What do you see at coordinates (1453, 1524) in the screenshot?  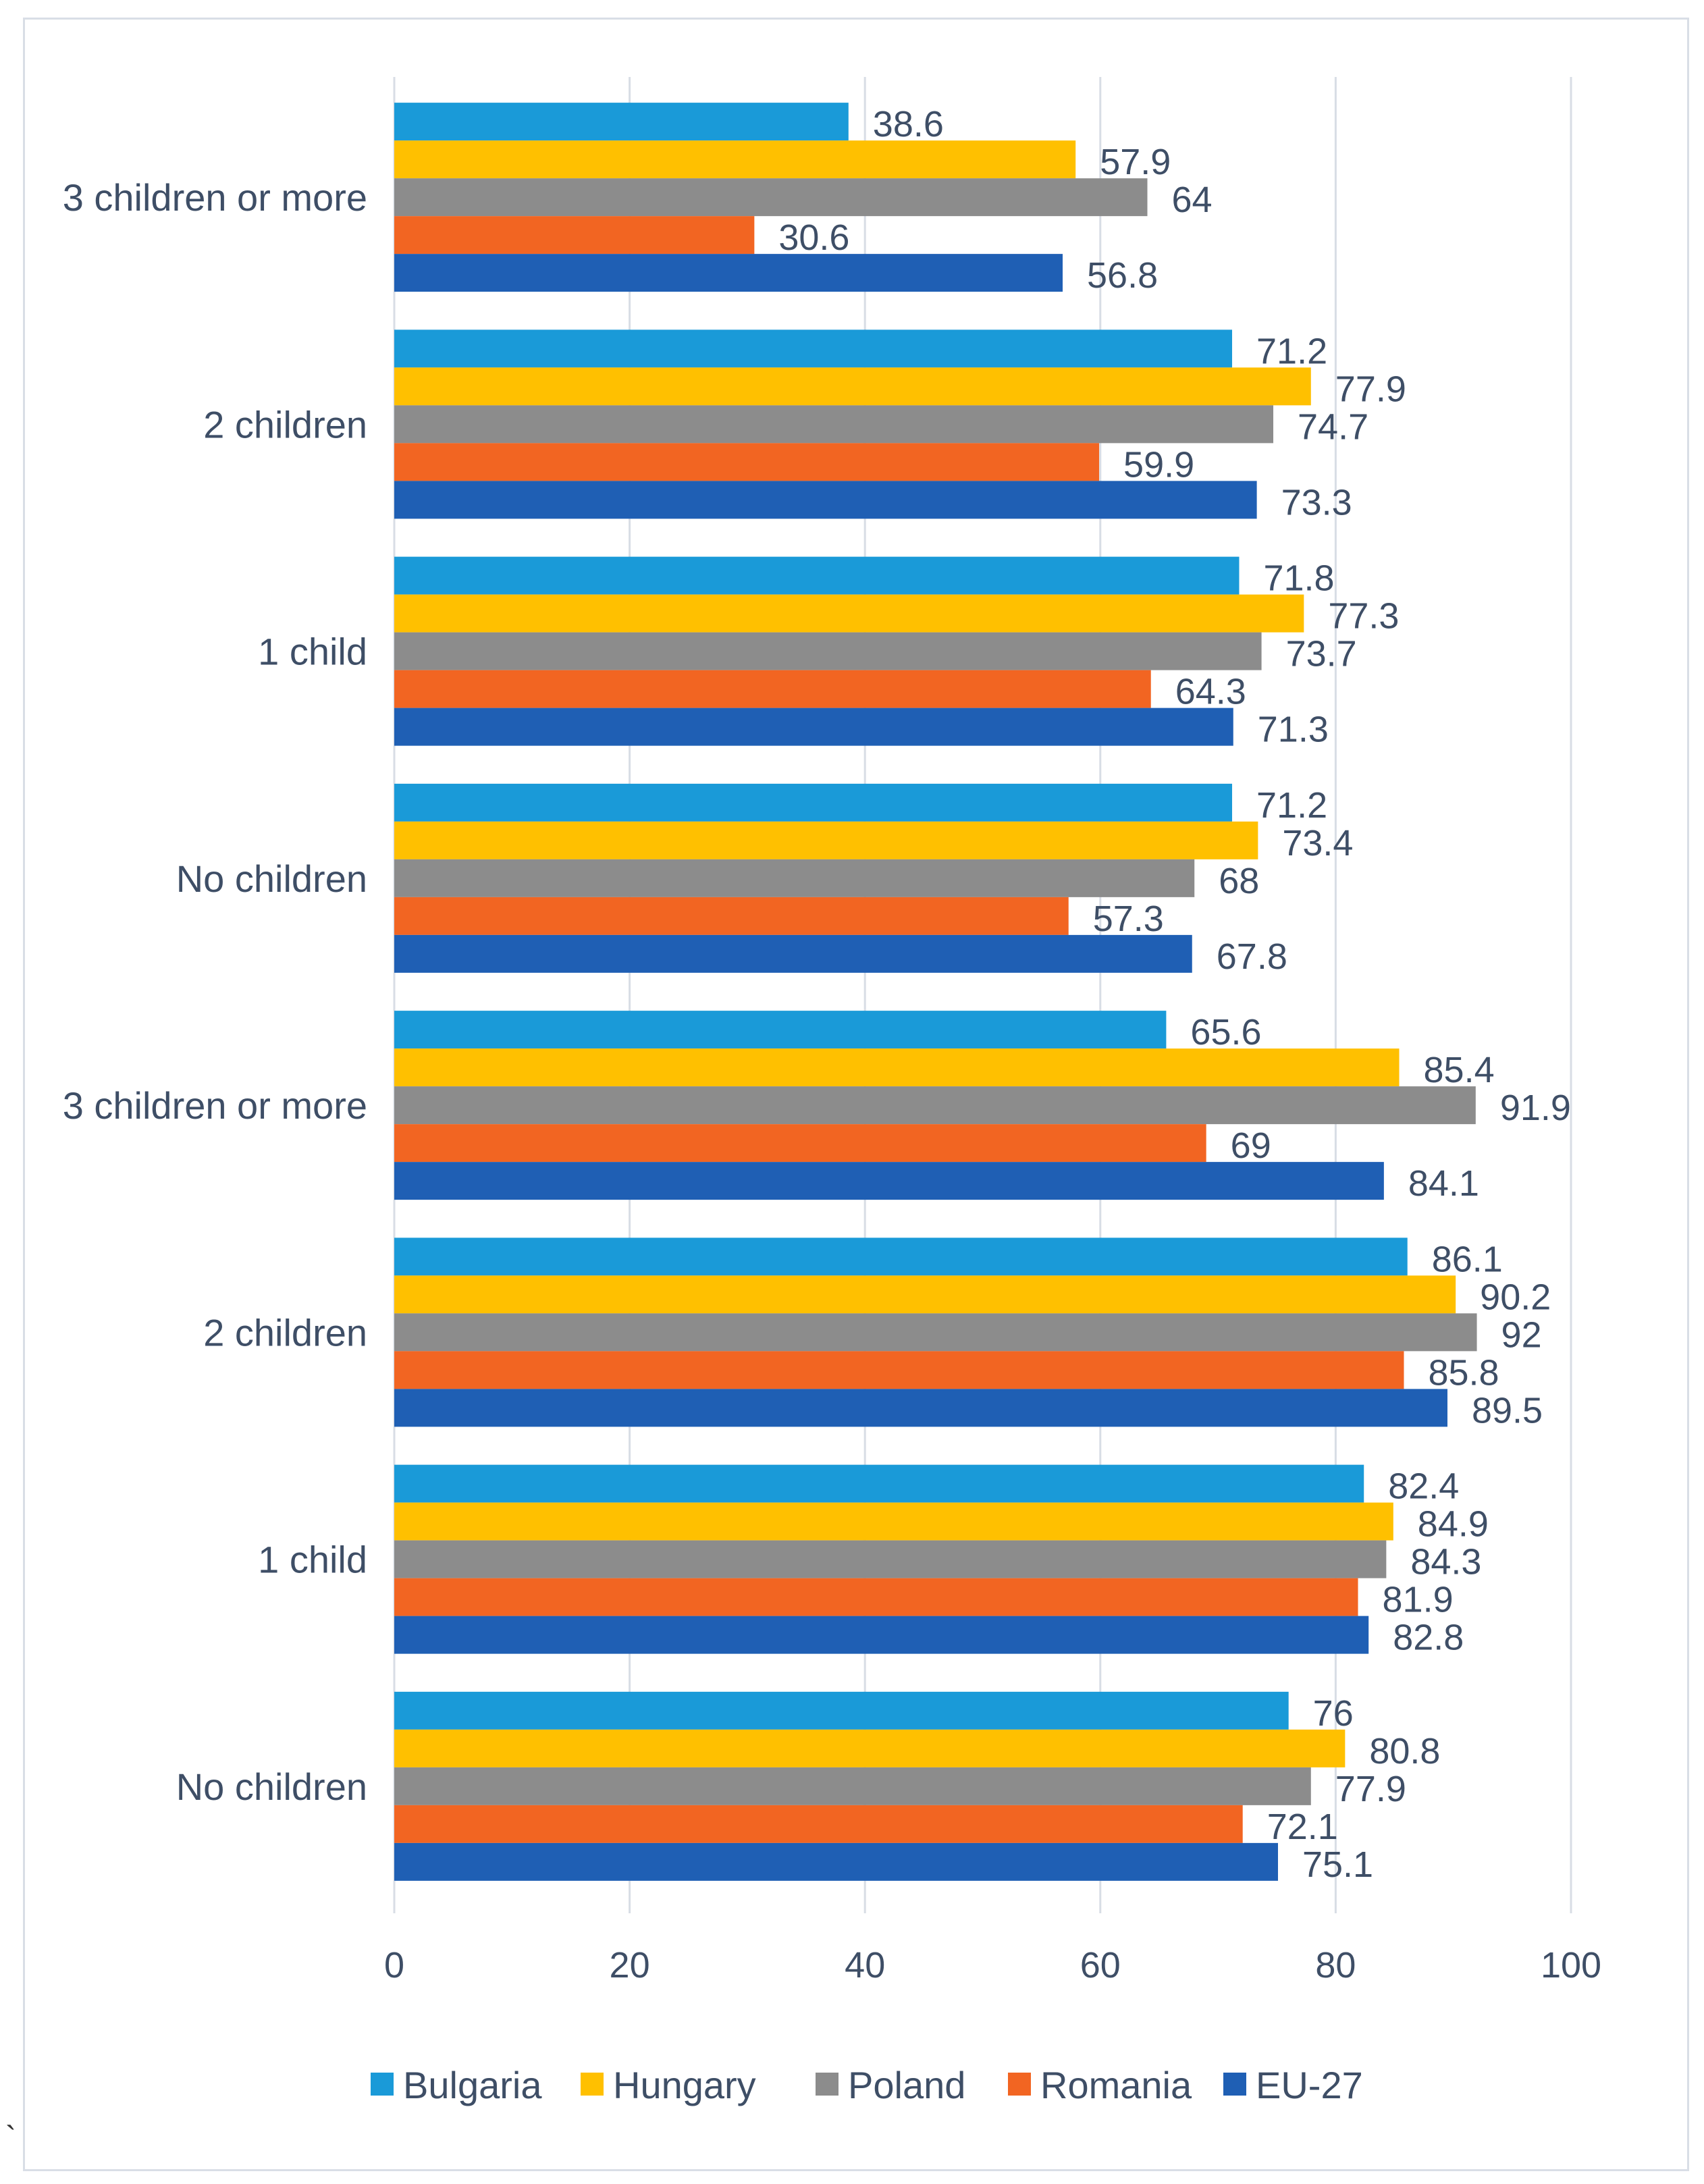 I see `value-label: 84.9` at bounding box center [1453, 1524].